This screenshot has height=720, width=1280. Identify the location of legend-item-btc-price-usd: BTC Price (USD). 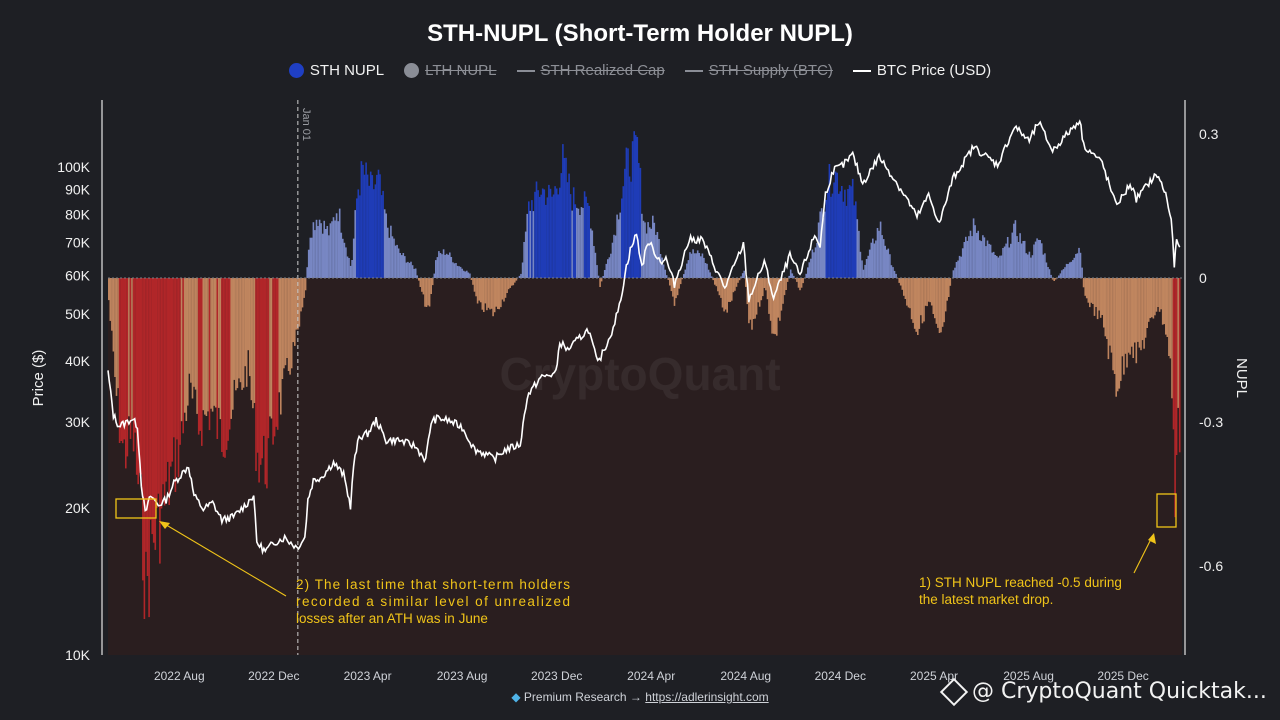
(922, 70).